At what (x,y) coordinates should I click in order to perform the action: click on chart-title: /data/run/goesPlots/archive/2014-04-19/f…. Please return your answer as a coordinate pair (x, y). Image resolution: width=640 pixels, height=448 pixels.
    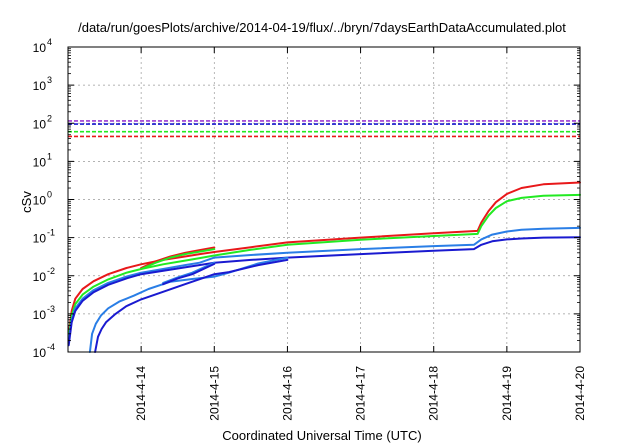
    Looking at the image, I should click on (322, 27).